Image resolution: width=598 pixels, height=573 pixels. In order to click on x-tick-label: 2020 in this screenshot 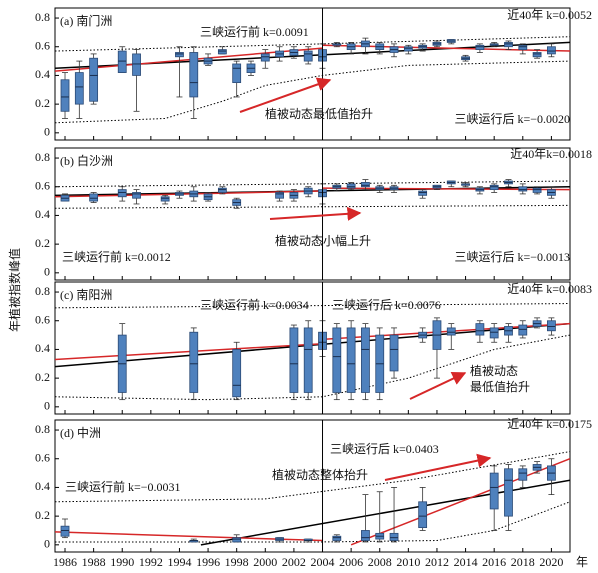, I will do `click(551, 561)`.